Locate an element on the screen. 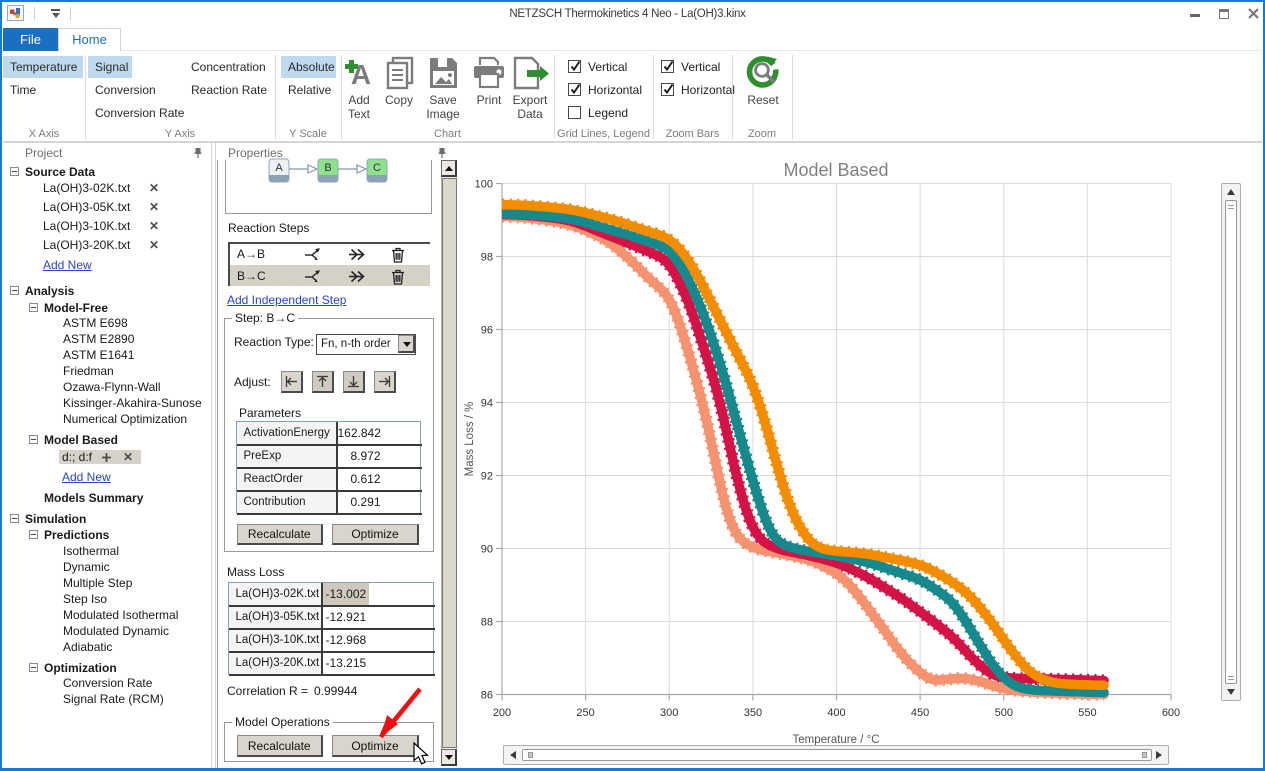 The height and width of the screenshot is (771, 1265). svg-text: 98 is located at coordinates (487, 258).